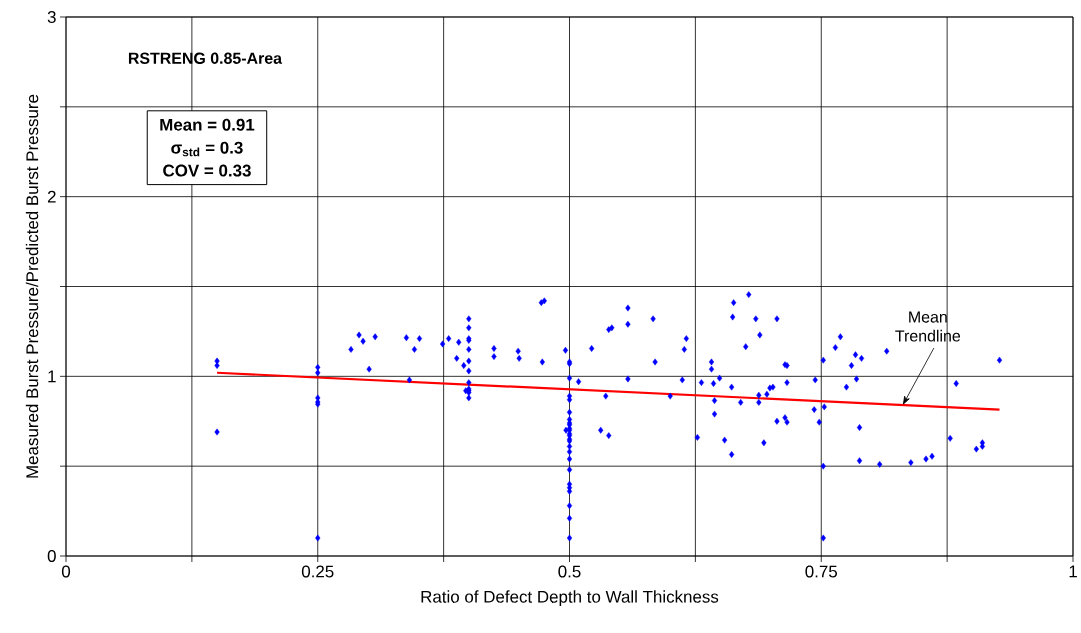  I want to click on annotation: Mean Trendline, so click(928, 326).